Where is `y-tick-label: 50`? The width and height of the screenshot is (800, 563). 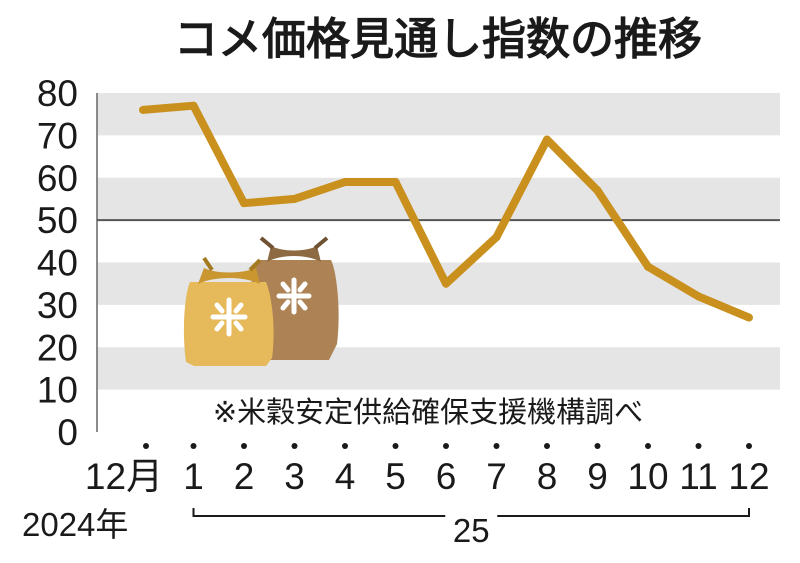
y-tick-label: 50 is located at coordinates (57, 220).